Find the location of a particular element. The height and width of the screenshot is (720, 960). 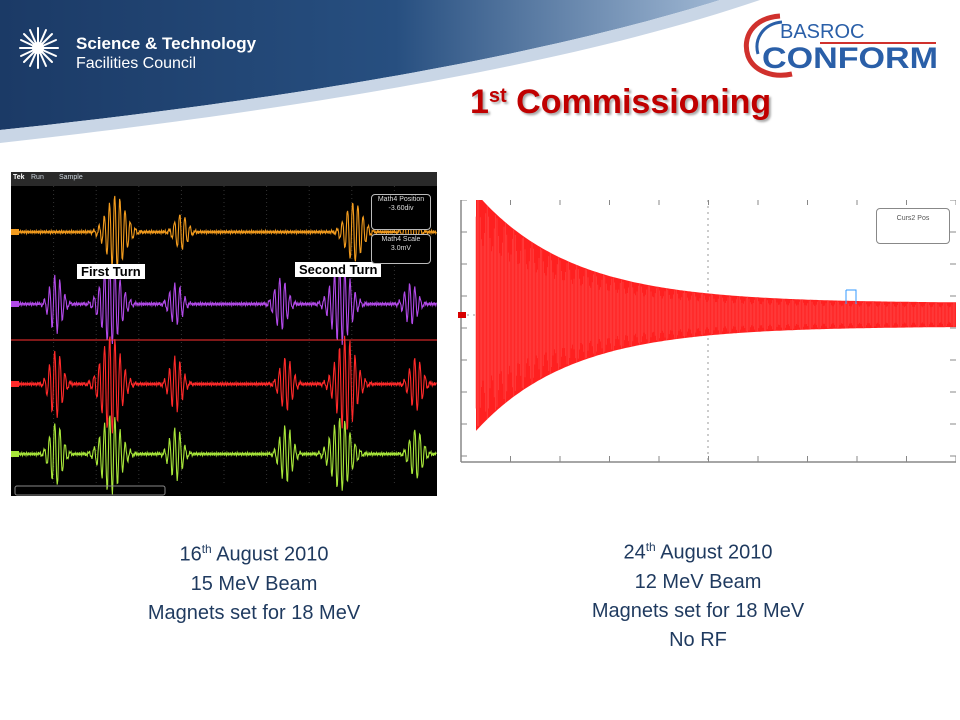

scope-brand: Tek is located at coordinates (19, 177).